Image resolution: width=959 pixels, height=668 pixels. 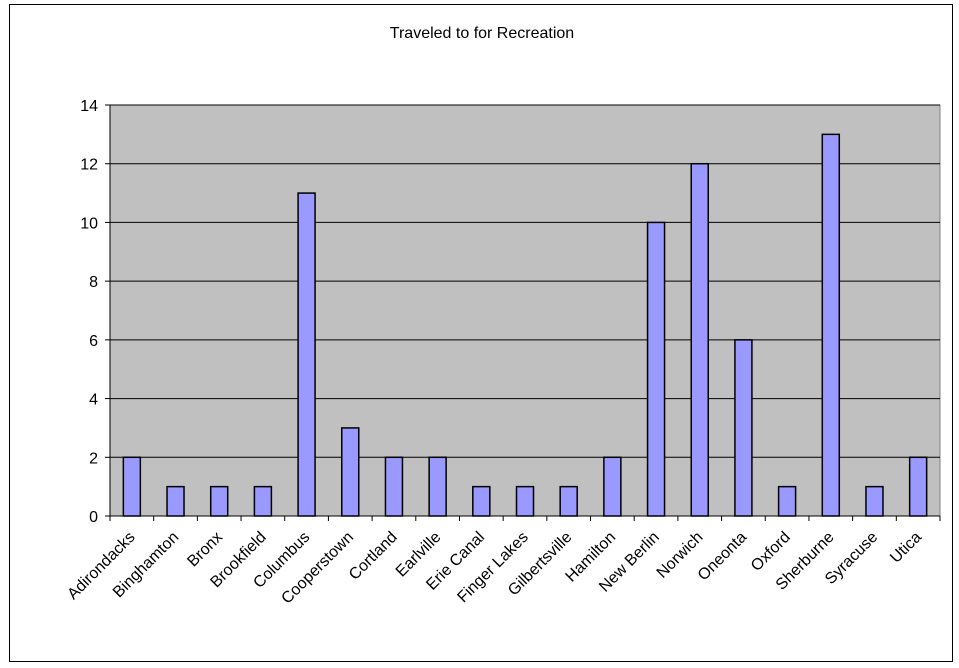 I want to click on bar-bronx, so click(x=219, y=501).